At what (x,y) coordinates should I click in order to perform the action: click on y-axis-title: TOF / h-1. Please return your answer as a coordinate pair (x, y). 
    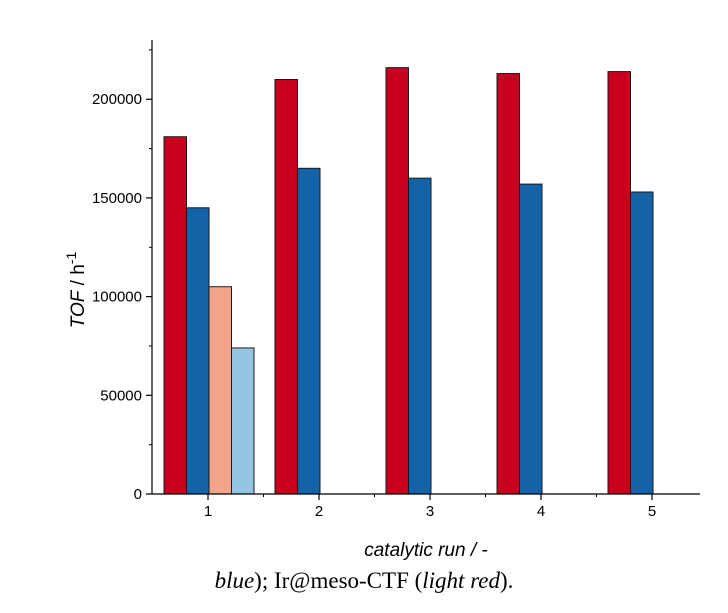
    Looking at the image, I should click on (76, 290).